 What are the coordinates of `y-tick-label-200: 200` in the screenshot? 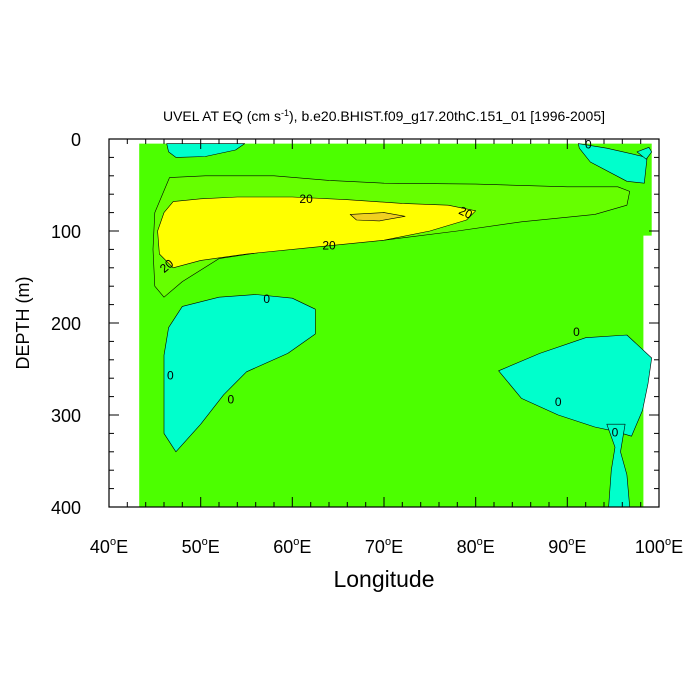 It's located at (66, 324).